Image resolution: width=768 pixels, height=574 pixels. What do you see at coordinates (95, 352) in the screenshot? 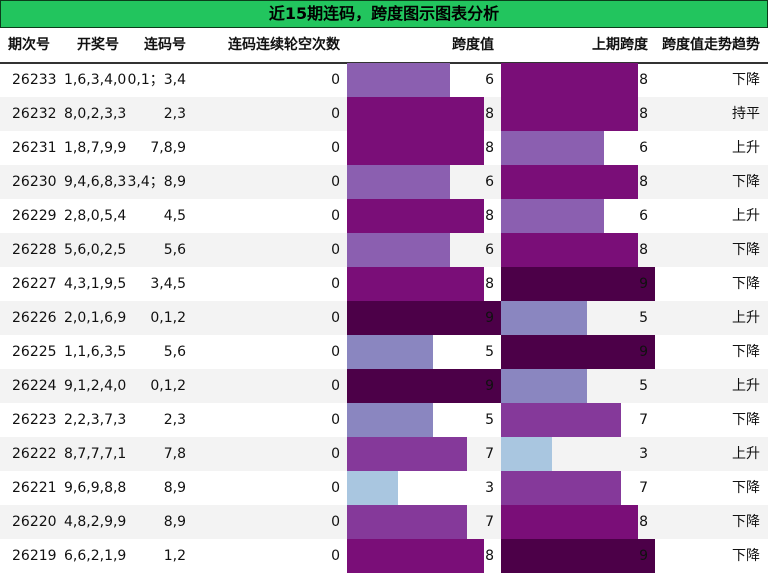
I see `cell-draw: 1,1,6,3,5` at bounding box center [95, 352].